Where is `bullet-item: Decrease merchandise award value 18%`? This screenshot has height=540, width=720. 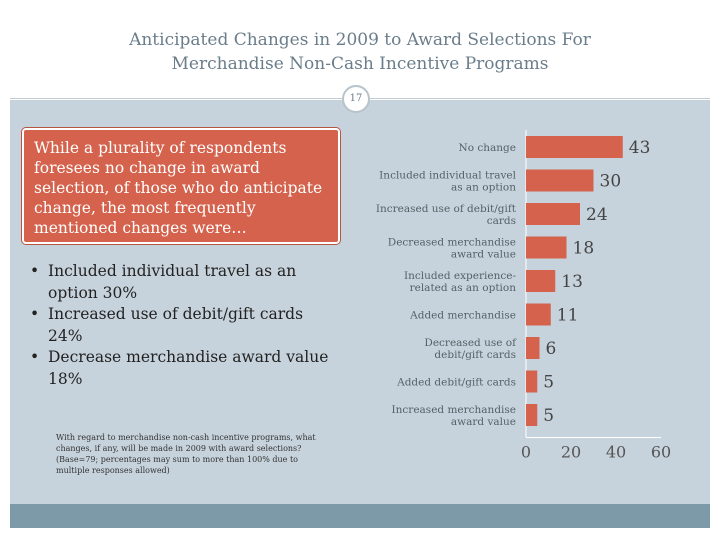 bullet-item: Decrease merchandise award value 18% is located at coordinates (185, 368).